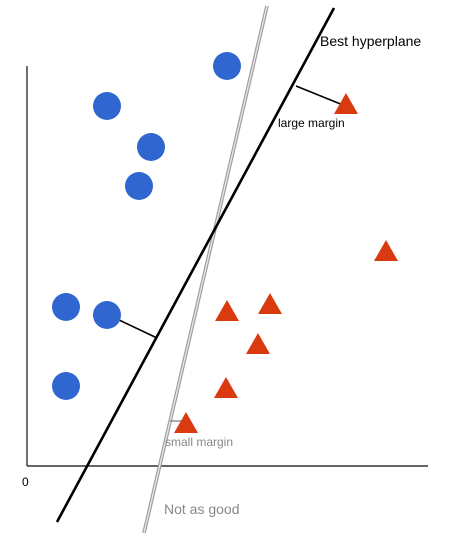  I want to click on small-margin-label: small margin, so click(199, 442).